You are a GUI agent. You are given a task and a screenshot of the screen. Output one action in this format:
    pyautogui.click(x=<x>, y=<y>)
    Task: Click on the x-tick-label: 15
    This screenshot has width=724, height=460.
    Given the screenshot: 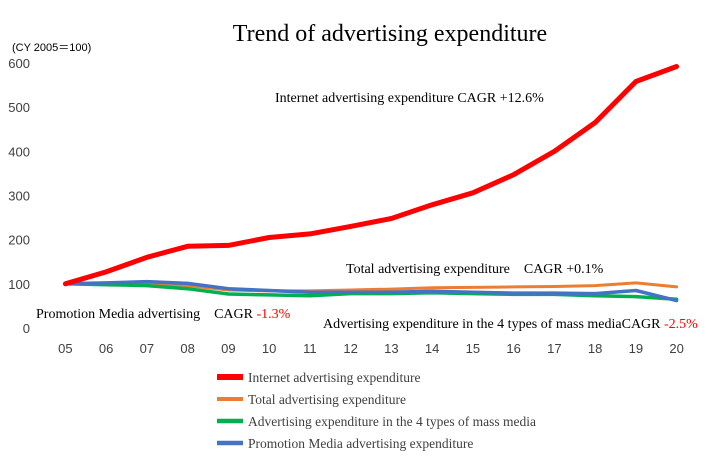 What is the action you would take?
    pyautogui.click(x=473, y=348)
    